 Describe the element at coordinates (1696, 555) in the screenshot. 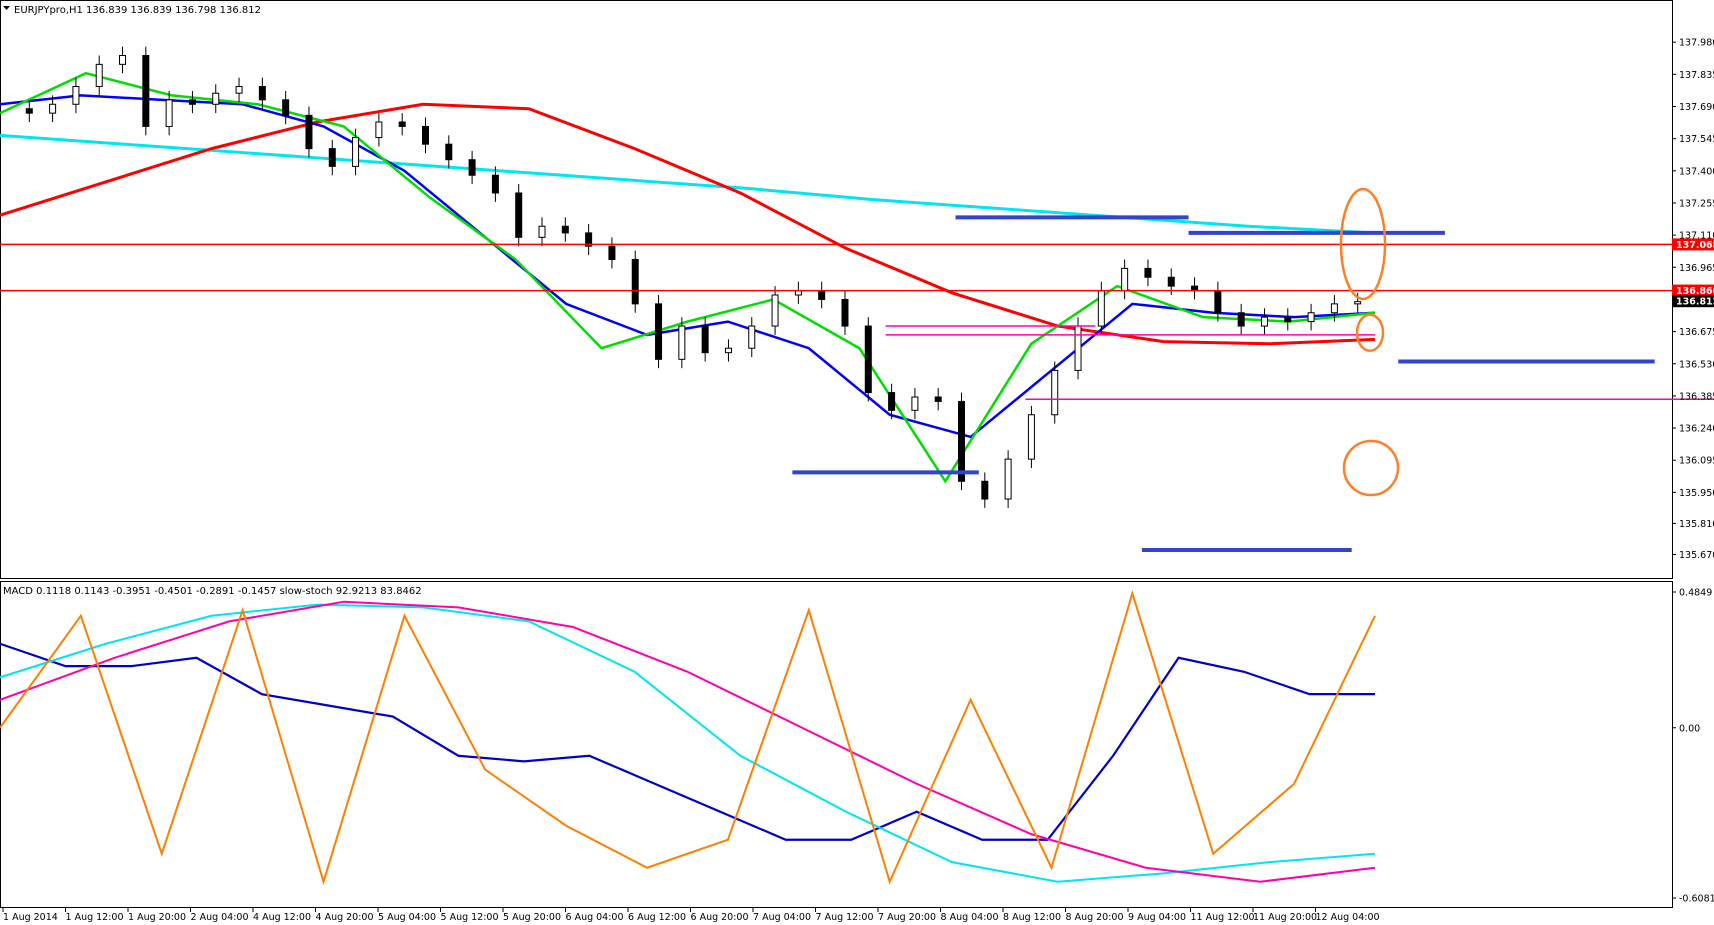

I see `price-tick-label: 135.670` at that location.